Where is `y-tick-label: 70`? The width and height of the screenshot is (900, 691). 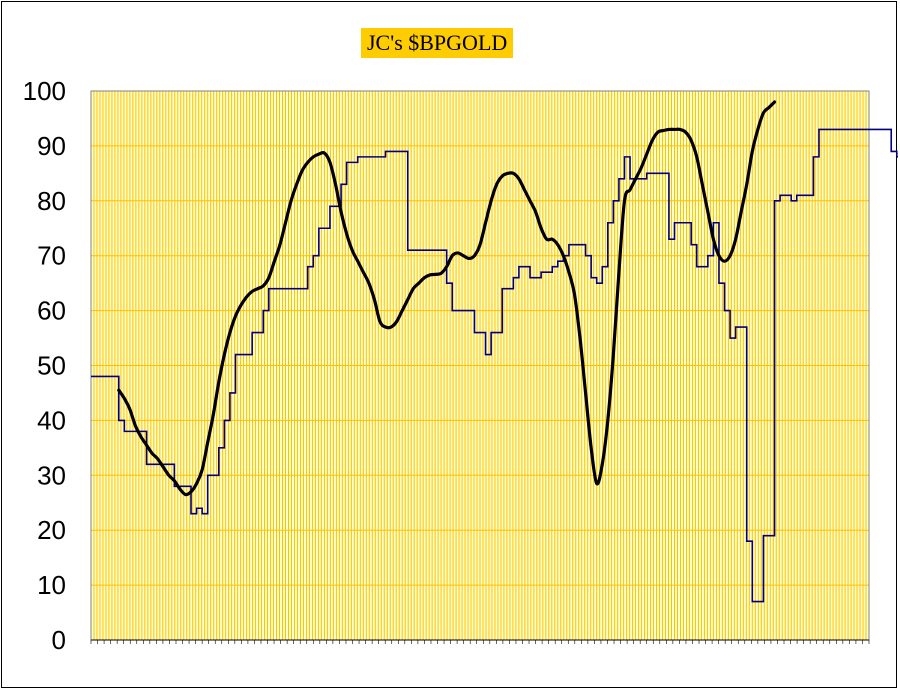
y-tick-label: 70 is located at coordinates (51, 256).